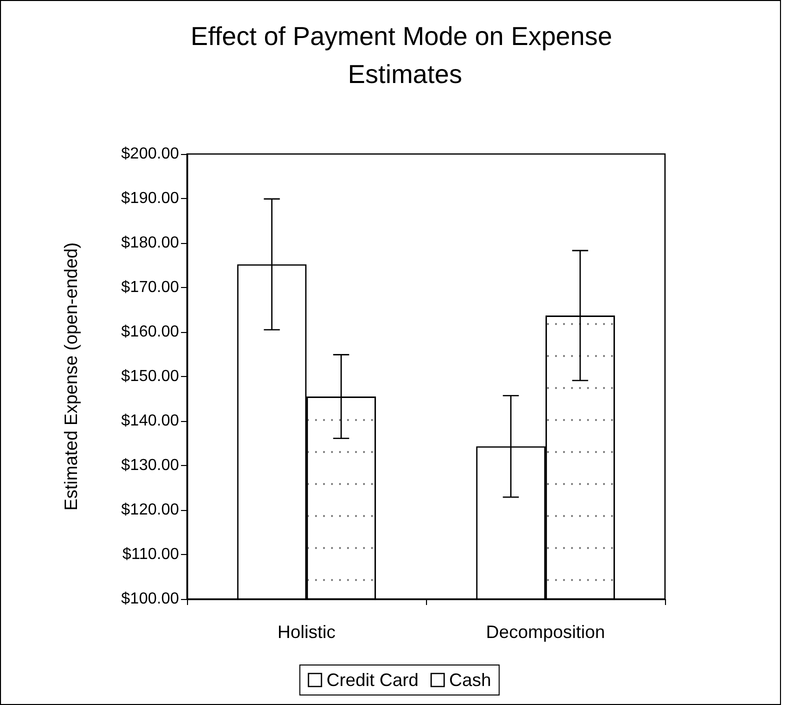 The image size is (799, 705). Describe the element at coordinates (150, 510) in the screenshot. I see `y-tick-label: $120.00` at that location.